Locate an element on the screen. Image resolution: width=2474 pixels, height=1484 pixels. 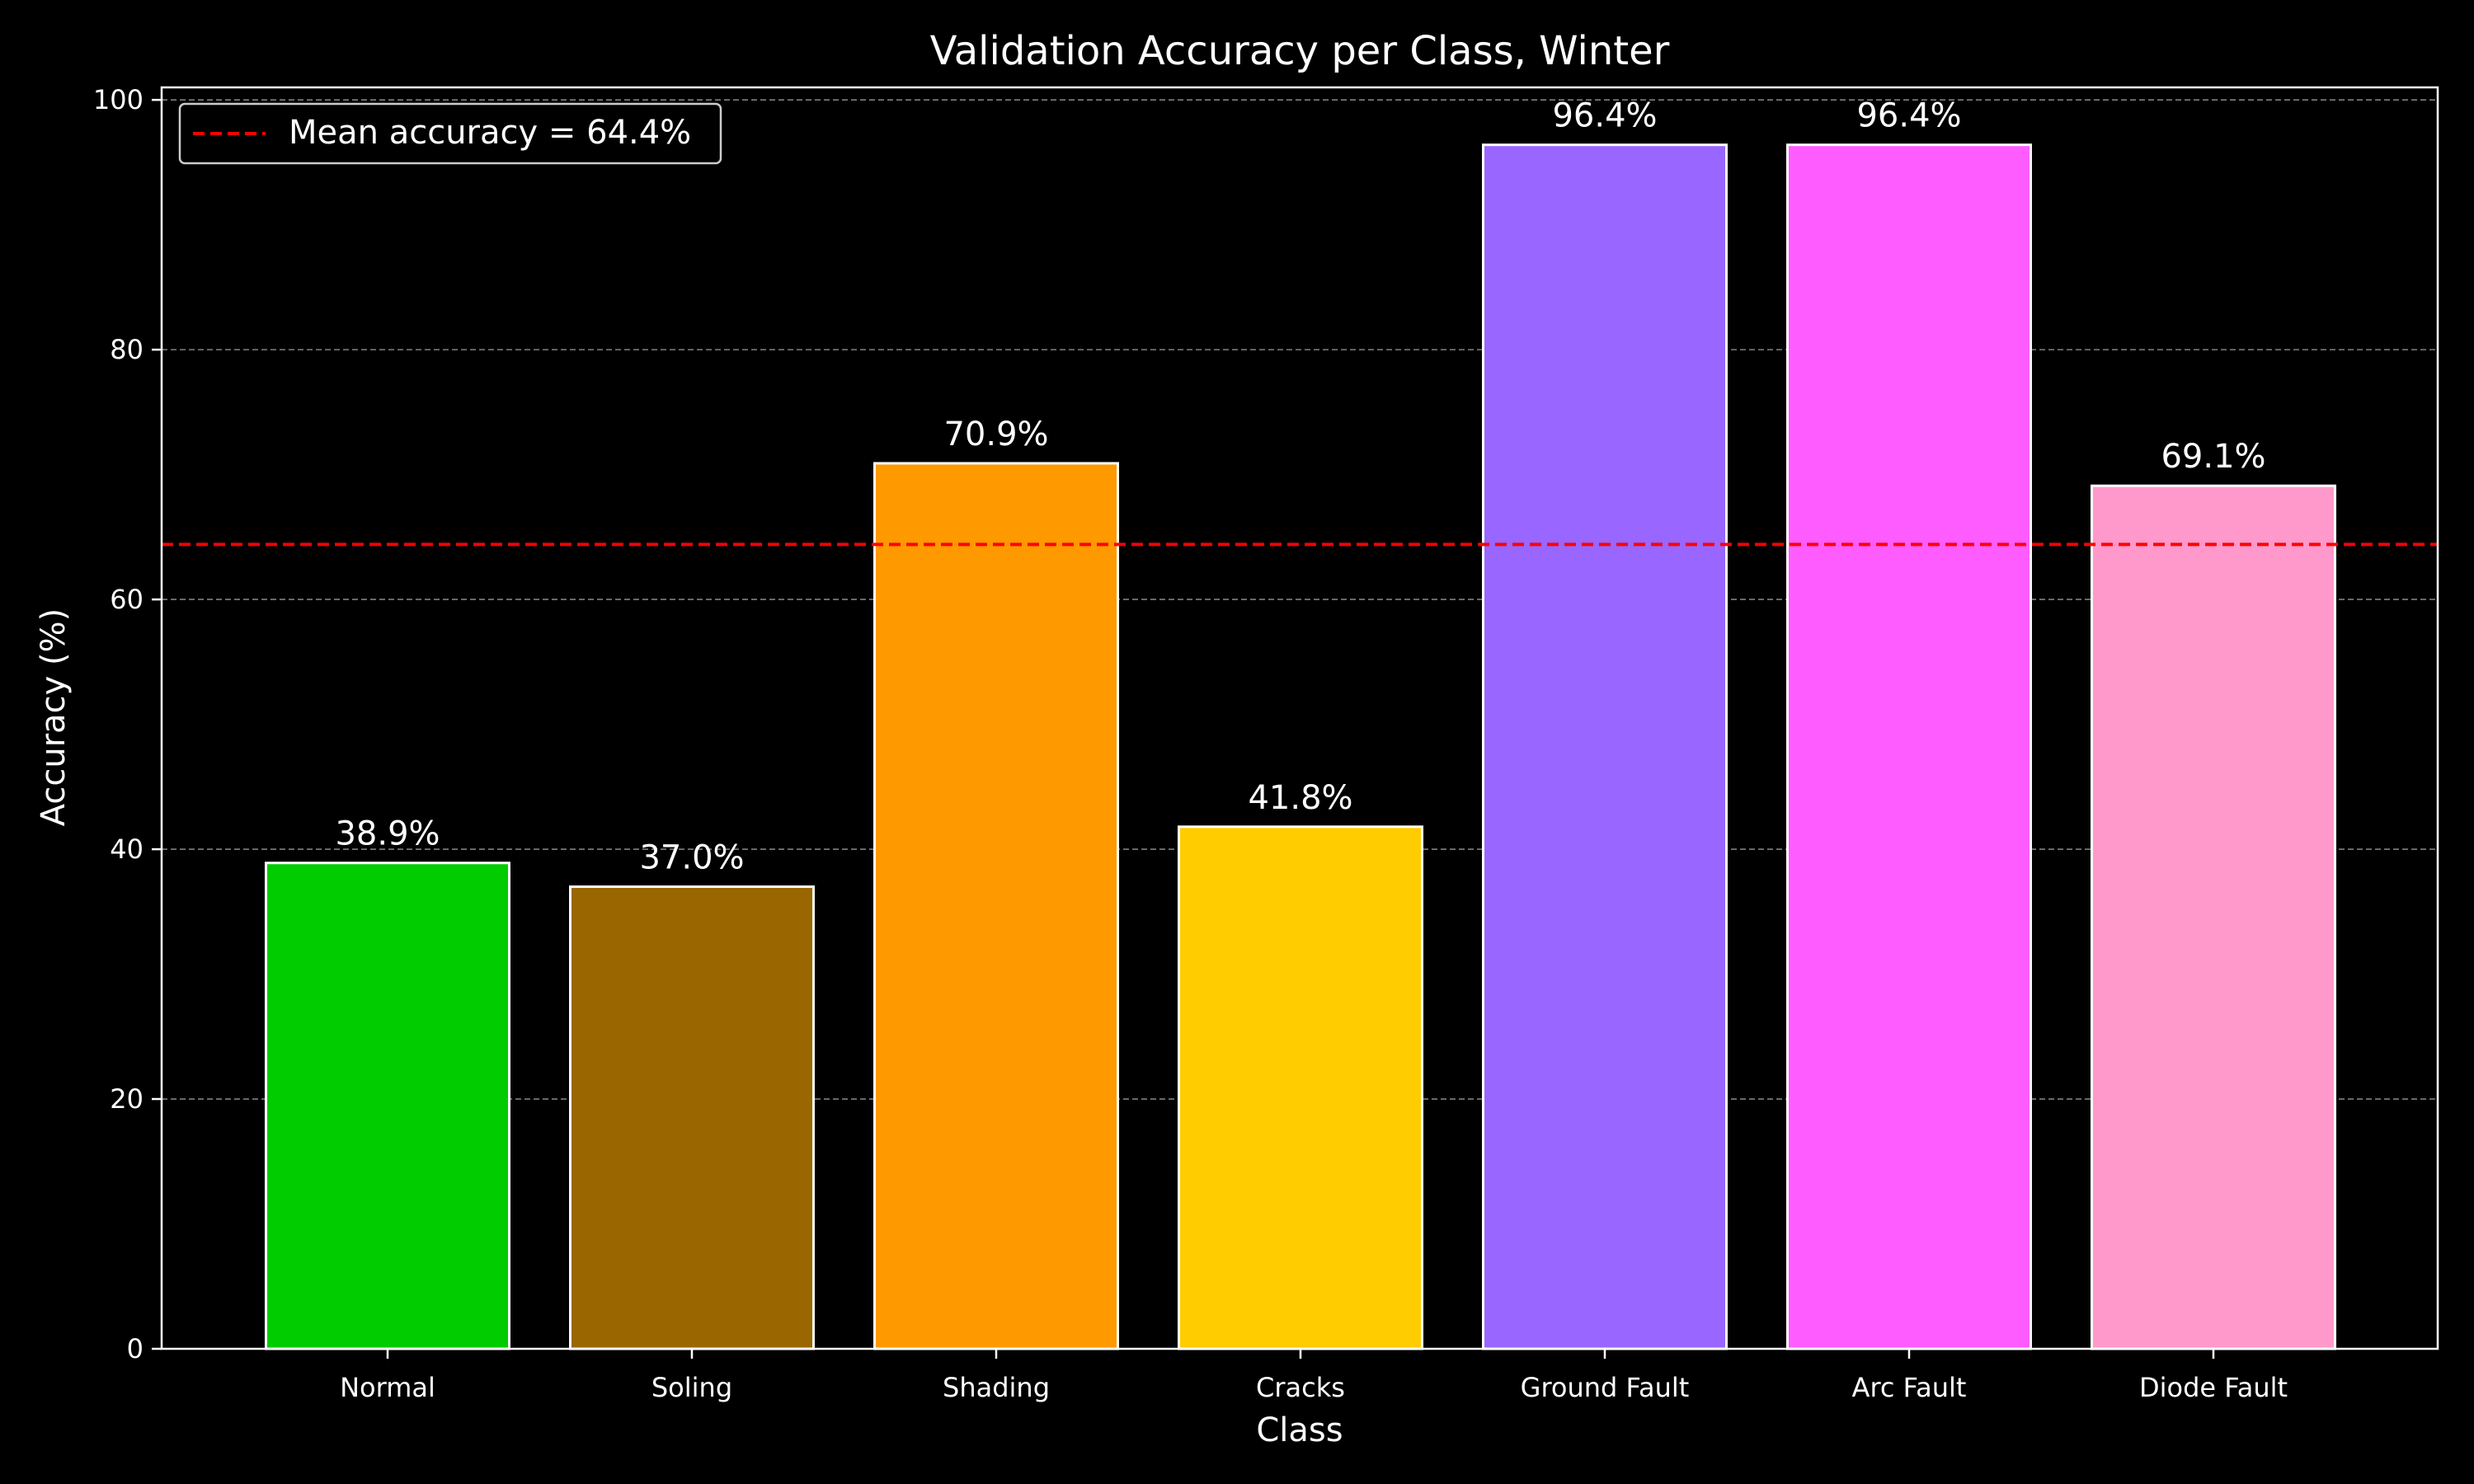
y-tick-label: 0 is located at coordinates (135, 1348).